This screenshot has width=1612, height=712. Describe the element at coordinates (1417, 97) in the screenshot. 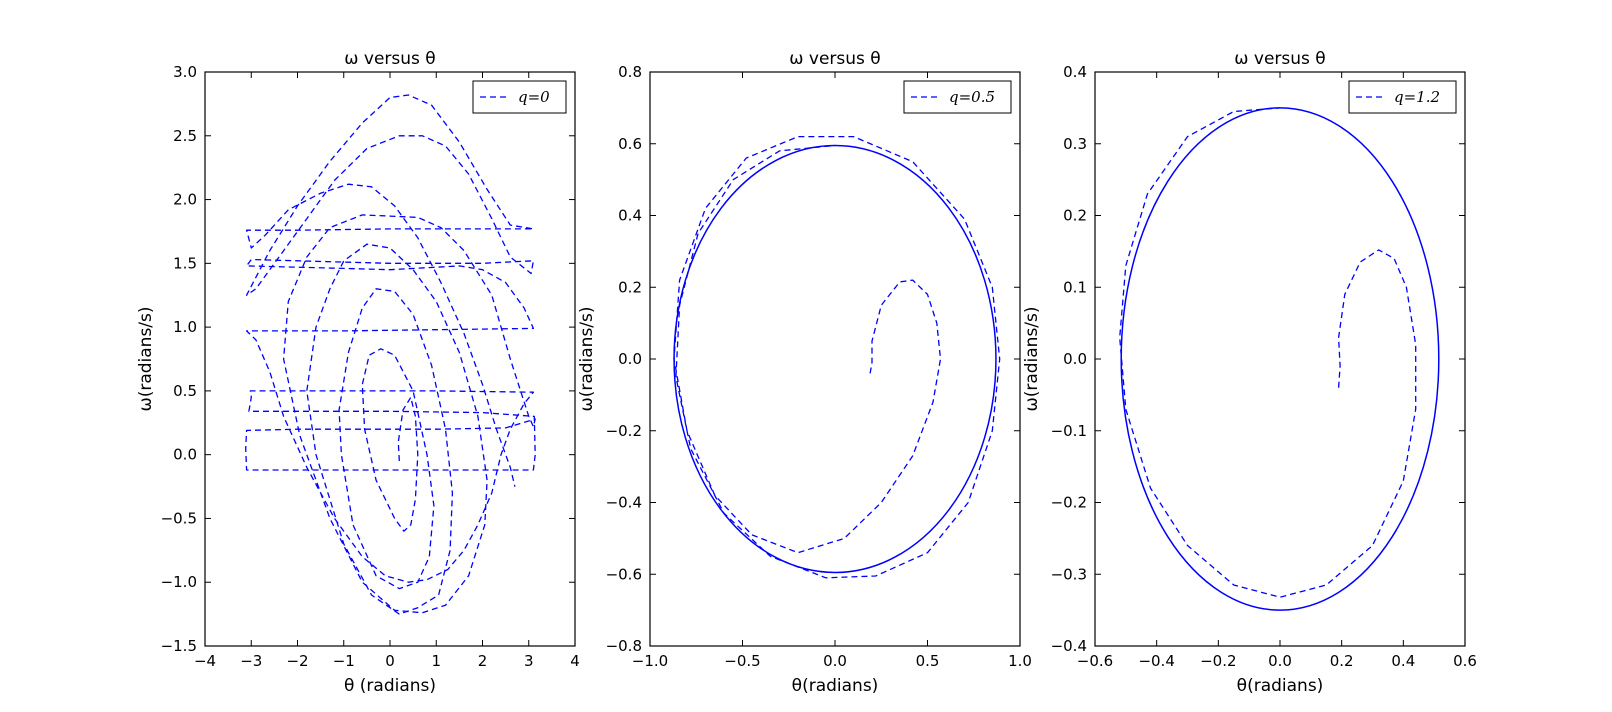

I see `legend-label-q12: q=1.2` at that location.